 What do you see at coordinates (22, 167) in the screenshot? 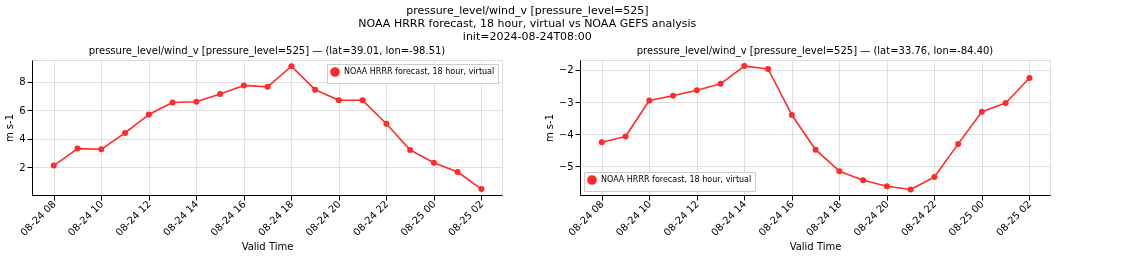
I see `y-tick-label: 2` at bounding box center [22, 167].